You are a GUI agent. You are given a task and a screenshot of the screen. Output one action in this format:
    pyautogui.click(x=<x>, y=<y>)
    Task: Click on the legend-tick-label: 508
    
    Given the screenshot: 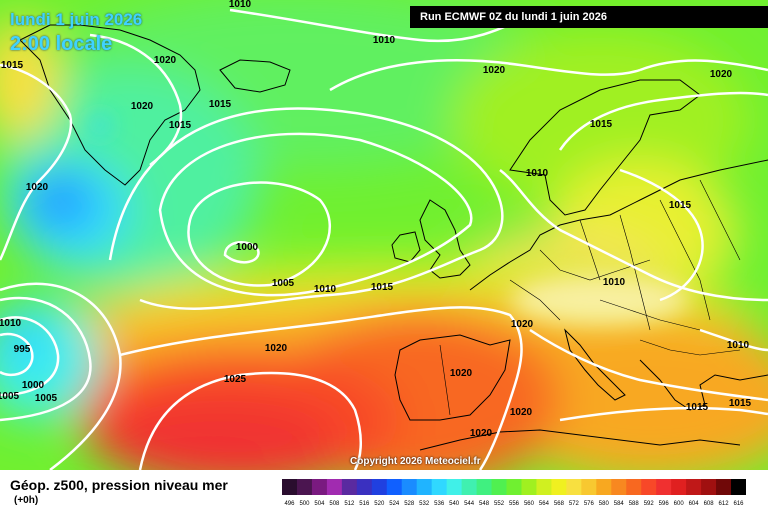 What is the action you would take?
    pyautogui.click(x=334, y=504)
    